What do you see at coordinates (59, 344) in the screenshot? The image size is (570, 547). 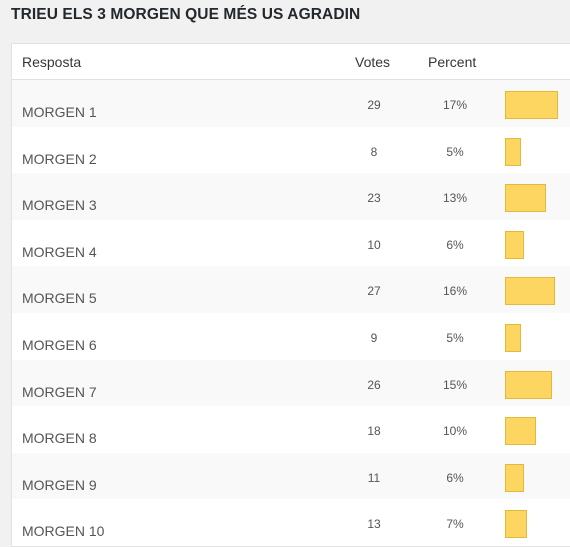 I see `answer-label: MORGEN 6` at bounding box center [59, 344].